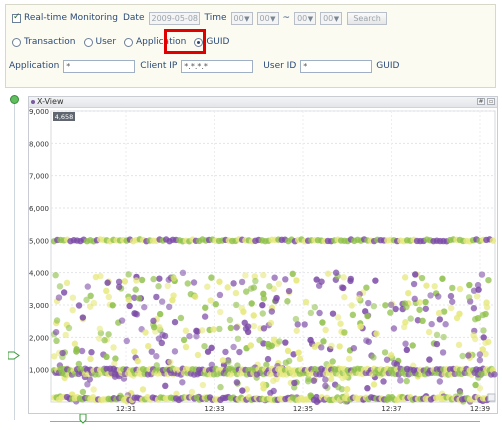  Describe the element at coordinates (126, 409) in the screenshot. I see `x-tick-label: 12:31` at that location.